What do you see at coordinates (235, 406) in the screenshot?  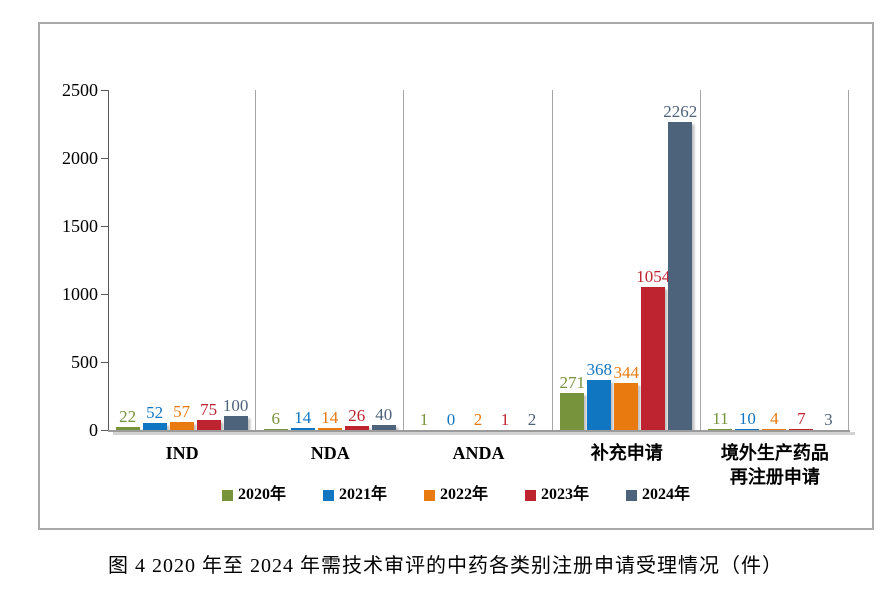 I see `bar-value-label: 100` at bounding box center [235, 406].